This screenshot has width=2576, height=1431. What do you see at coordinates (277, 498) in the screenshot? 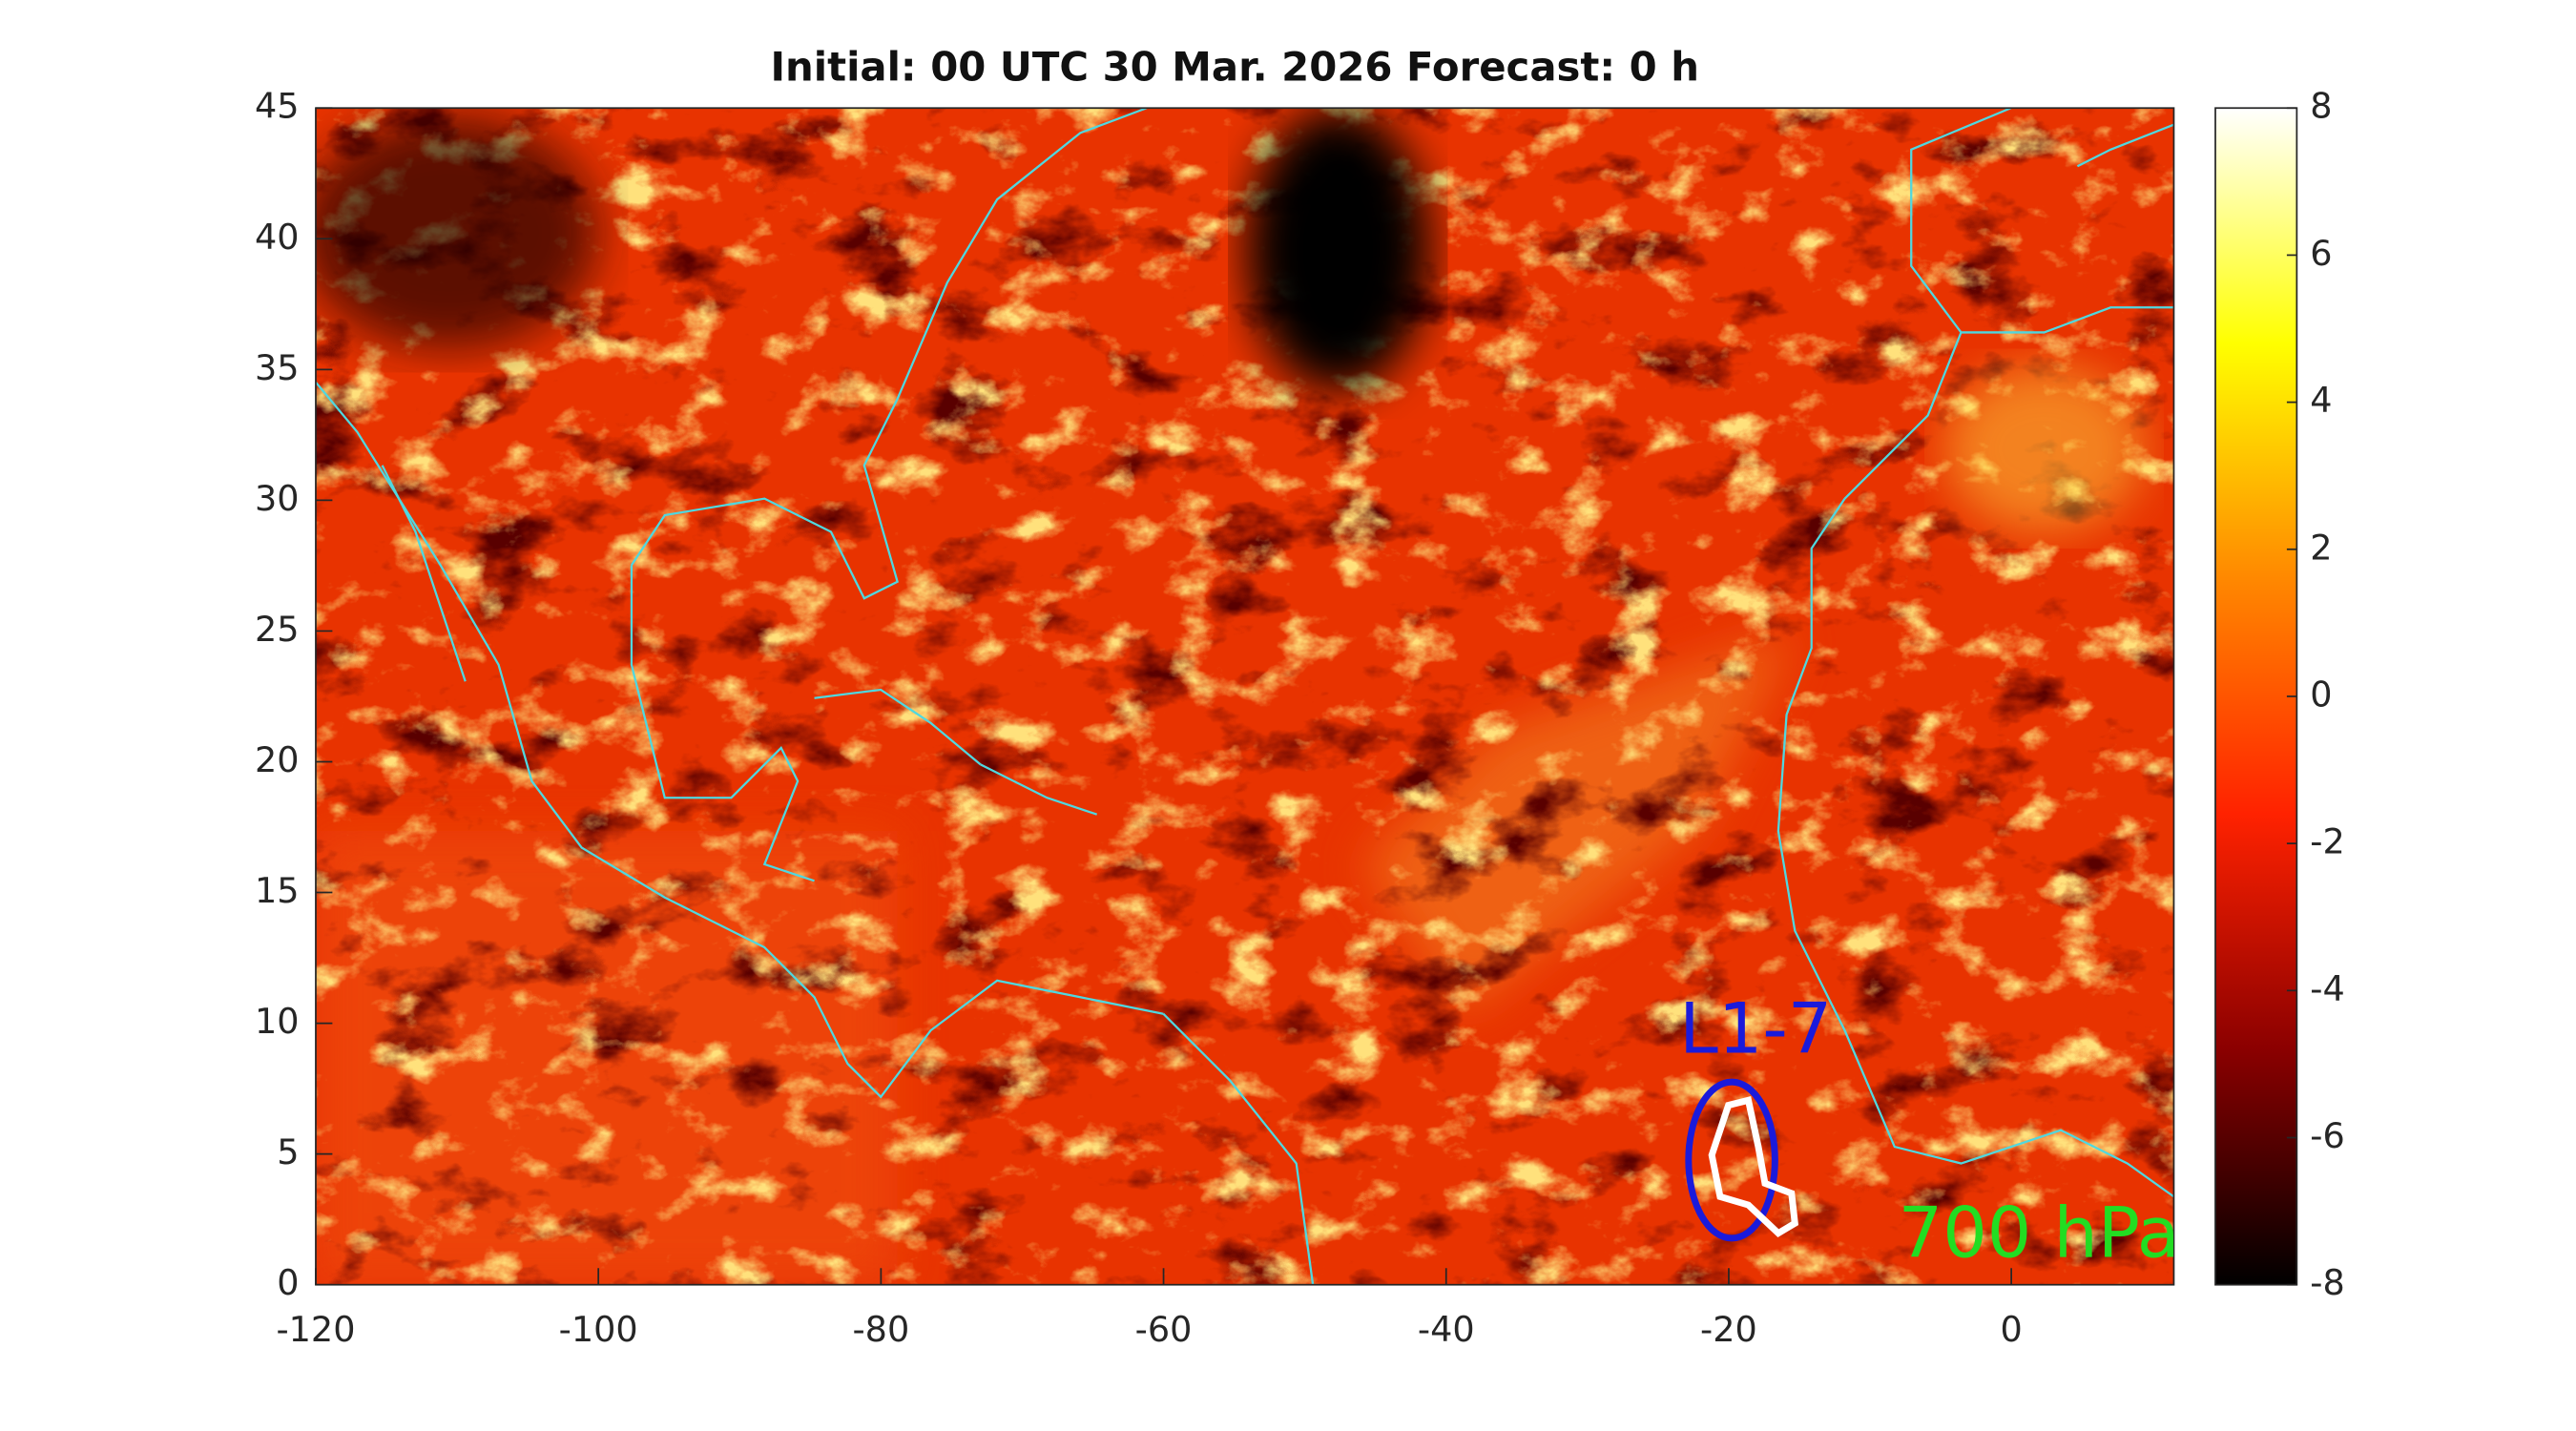
I see `y-tick-label: 30` at bounding box center [277, 498].